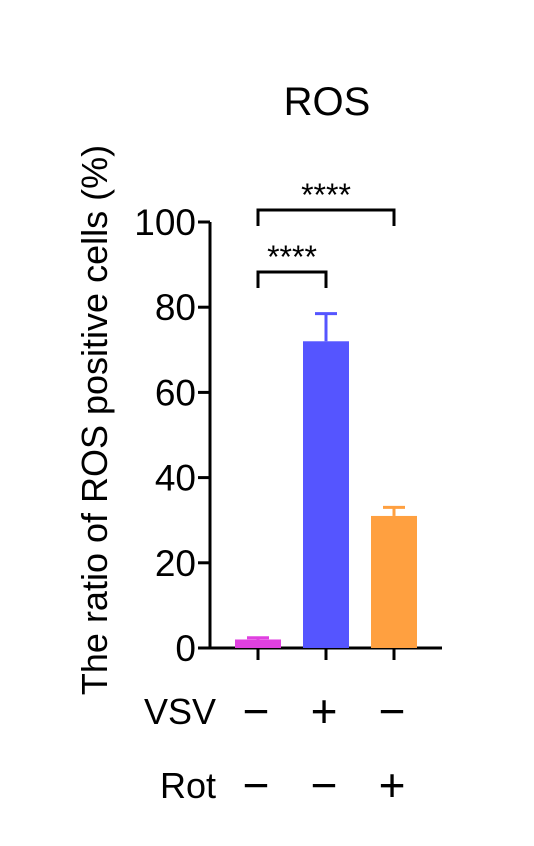 The image size is (534, 846). Describe the element at coordinates (175, 563) in the screenshot. I see `y-tick-label: 20` at that location.